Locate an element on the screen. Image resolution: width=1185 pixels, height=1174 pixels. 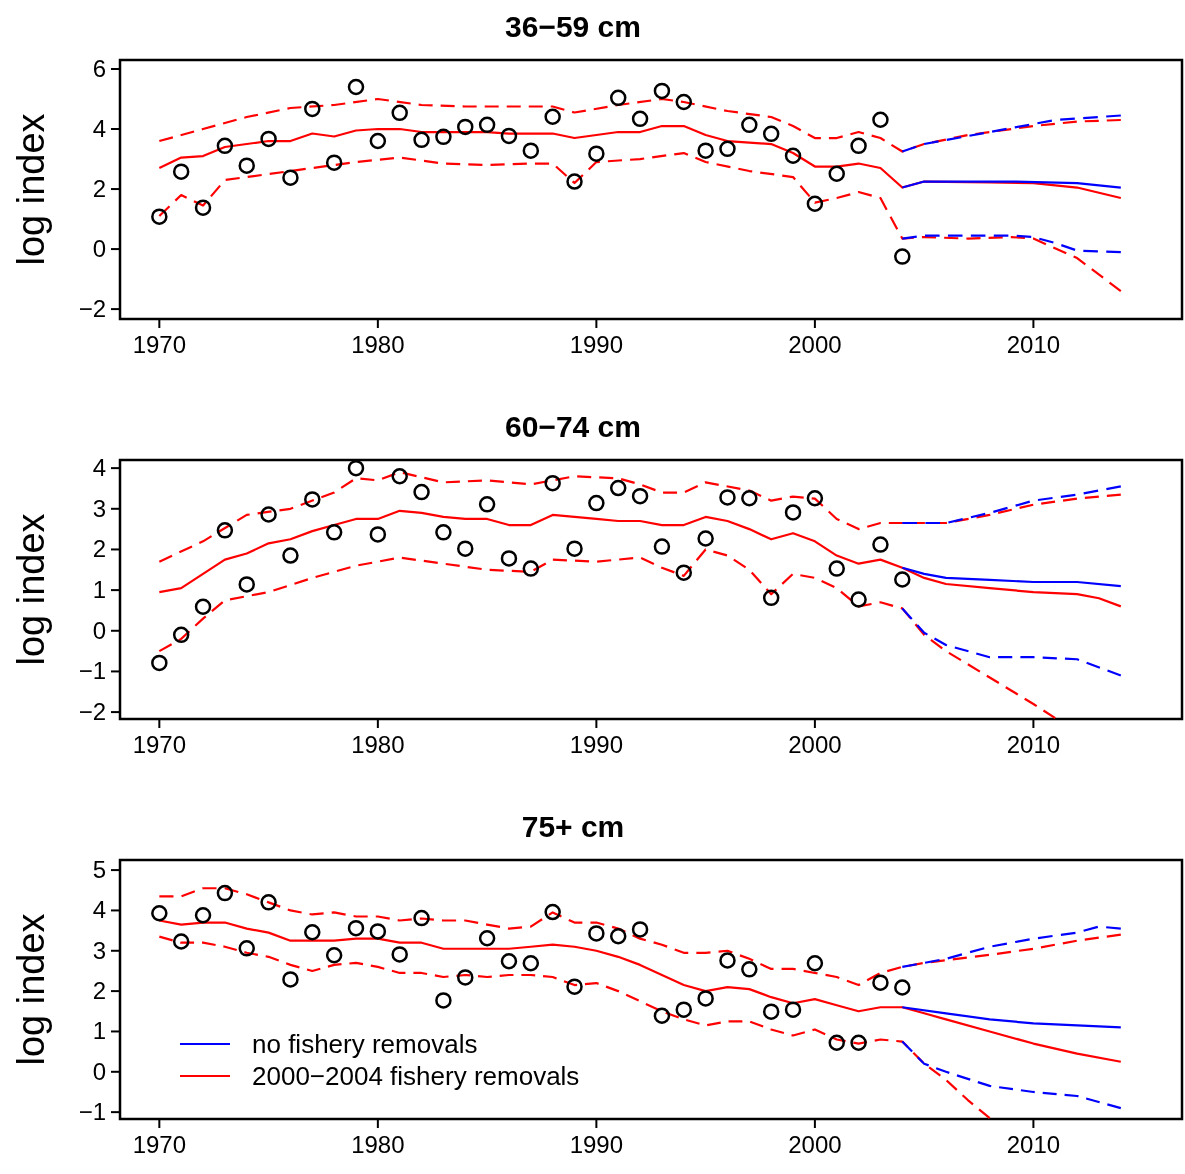
chart-title: 60−74 cm is located at coordinates (573, 426).